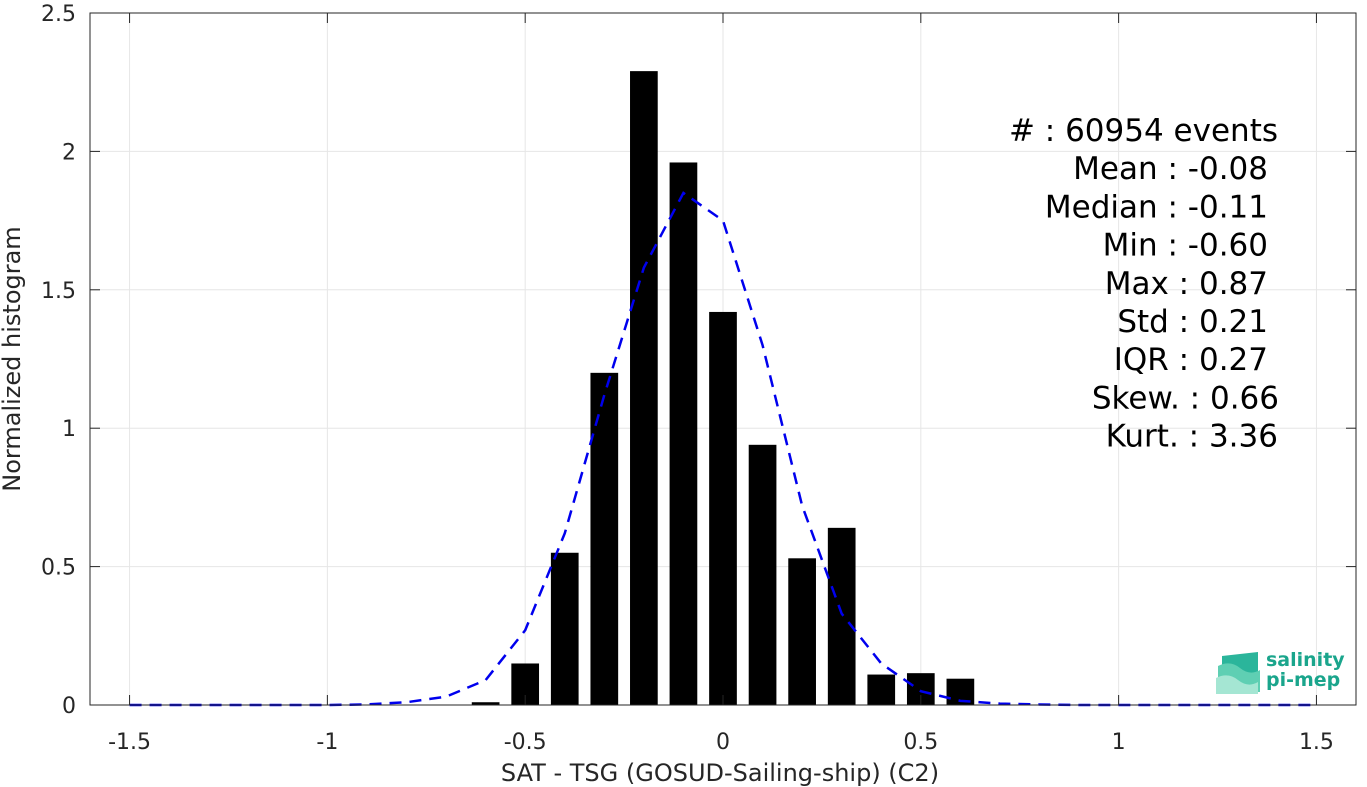 Image resolution: width=1367 pixels, height=787 pixels. I want to click on x-tick-label: 0.5, so click(920, 742).